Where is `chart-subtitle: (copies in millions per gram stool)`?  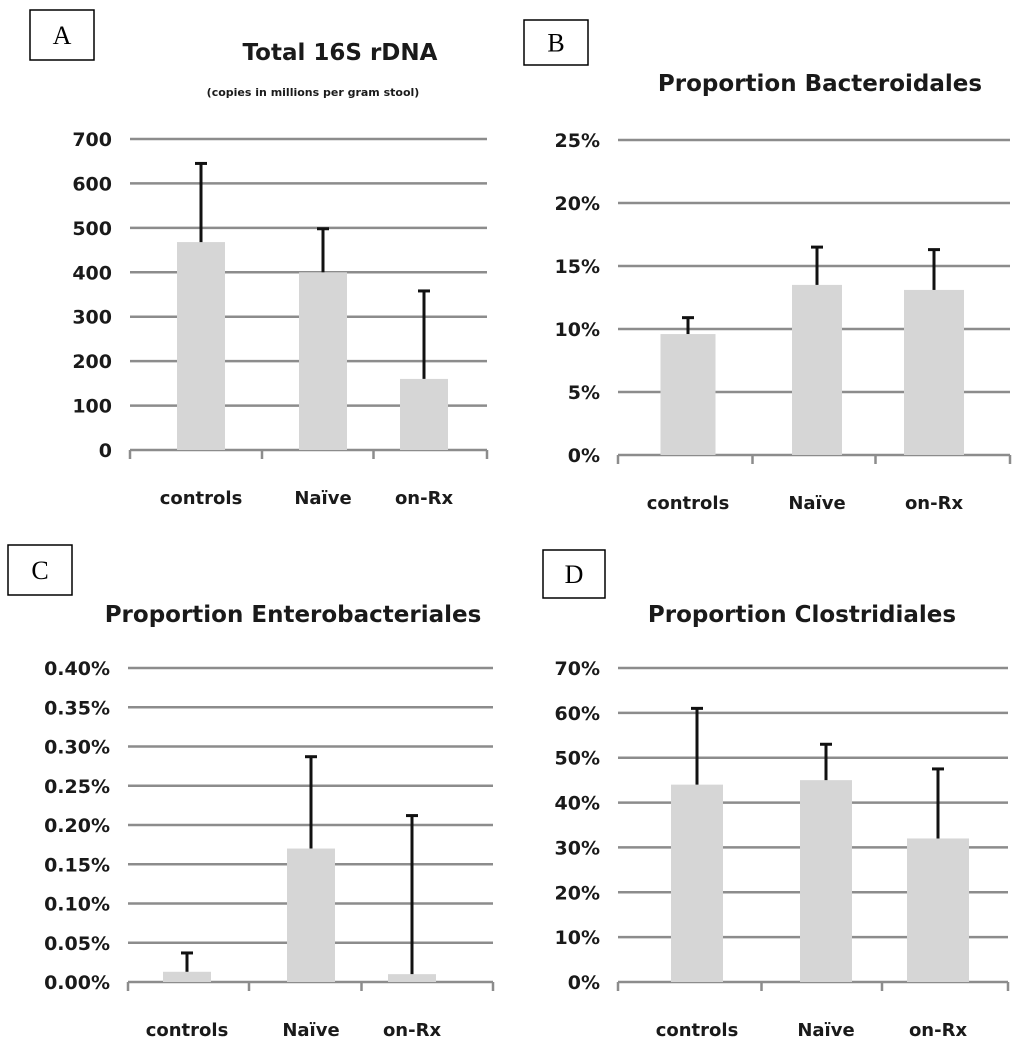 chart-subtitle: (copies in millions per gram stool) is located at coordinates (313, 92).